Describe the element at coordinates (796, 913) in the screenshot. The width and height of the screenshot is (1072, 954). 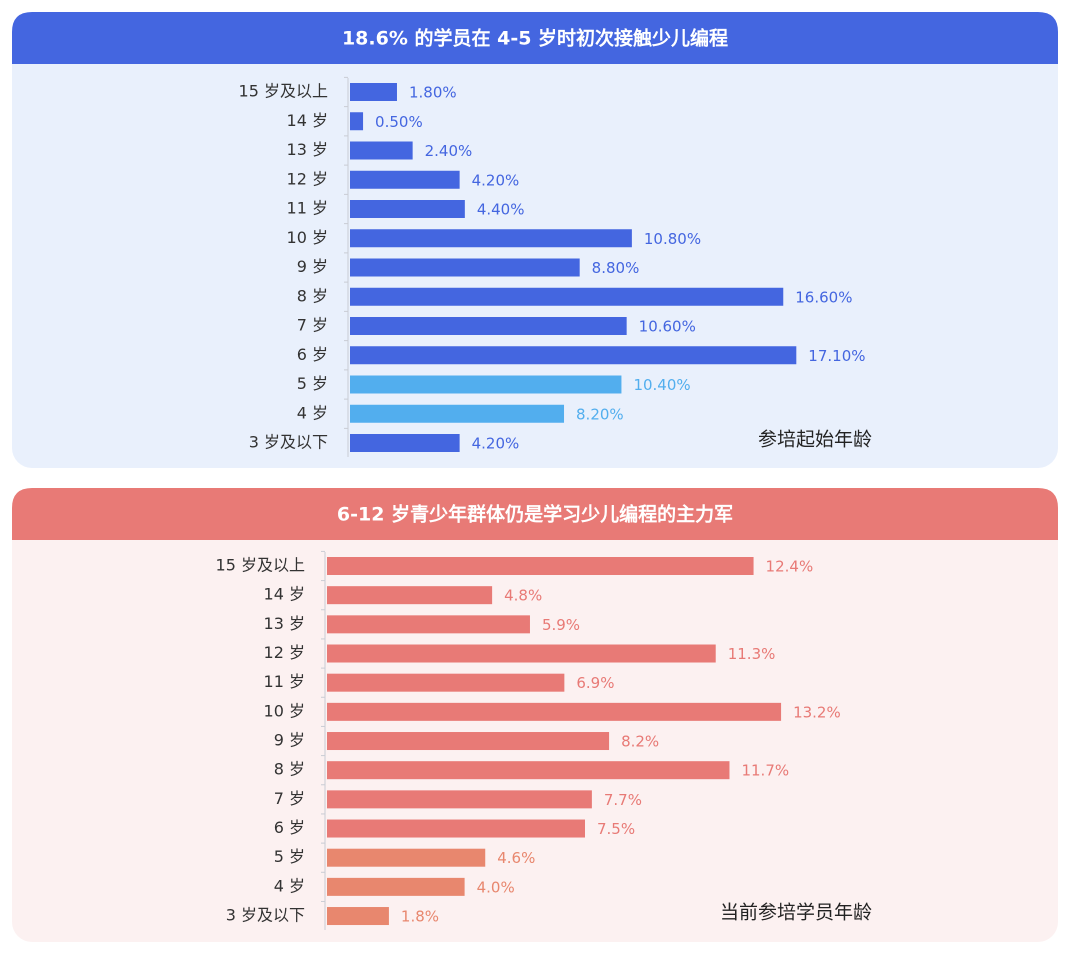
I see `annotation: 当前参培学员年龄` at that location.